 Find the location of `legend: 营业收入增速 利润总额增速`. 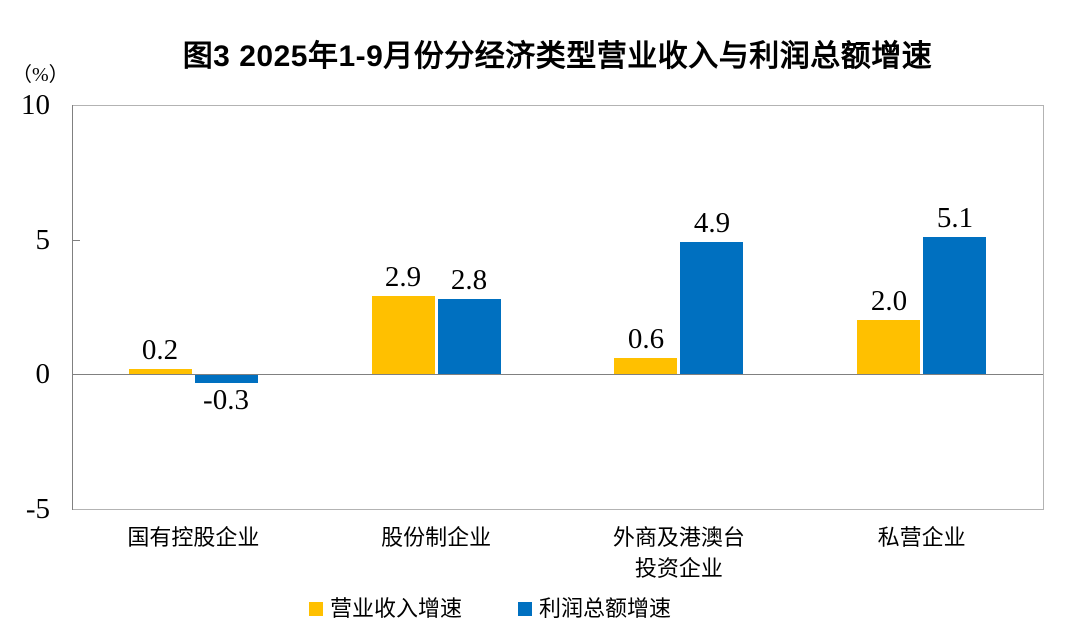

legend: 营业收入增速 利润总额增速 is located at coordinates (490, 609).